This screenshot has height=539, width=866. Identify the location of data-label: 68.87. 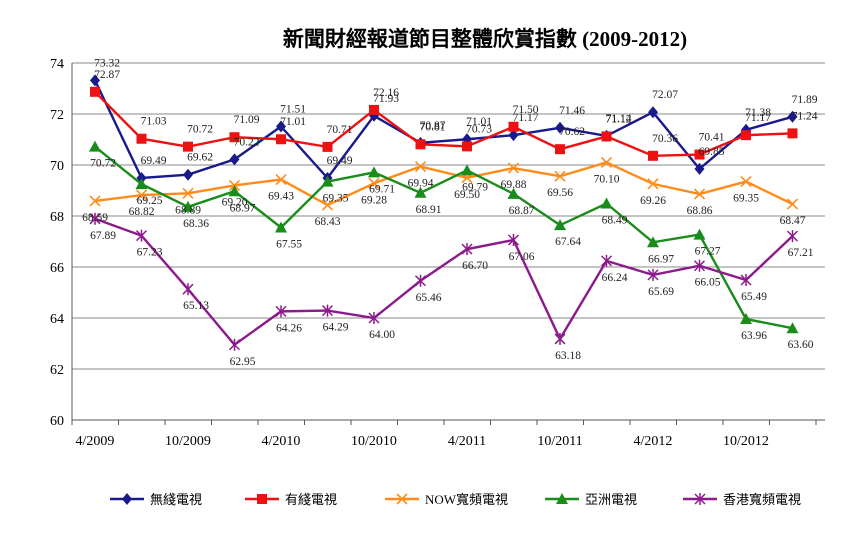
(522, 211).